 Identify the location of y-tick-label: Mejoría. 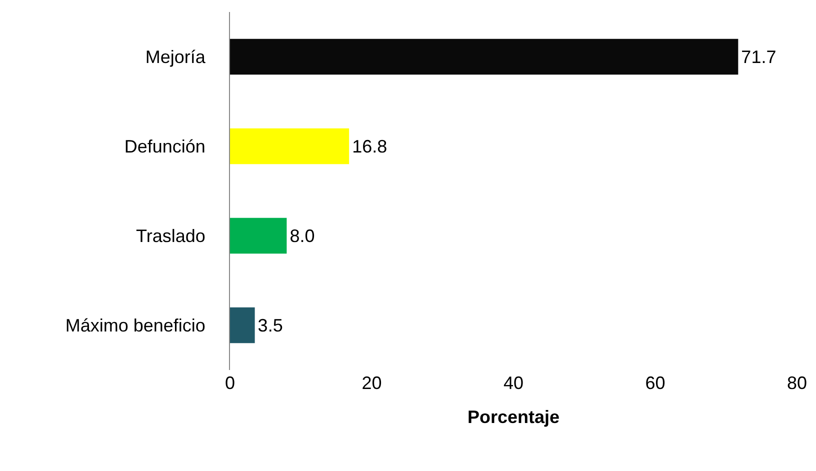
(175, 57).